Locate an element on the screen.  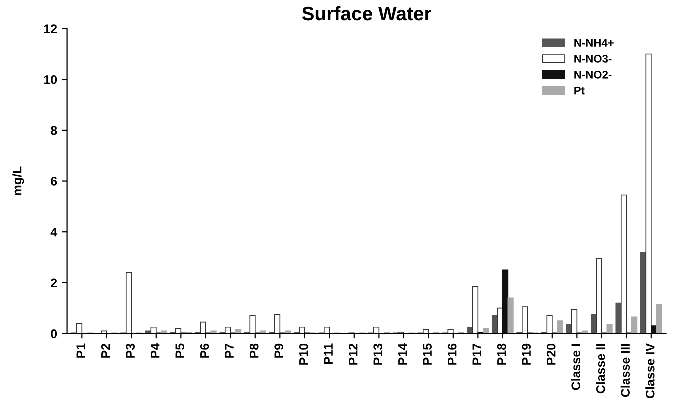
x-tick-label: P1 is located at coordinates (81, 351).